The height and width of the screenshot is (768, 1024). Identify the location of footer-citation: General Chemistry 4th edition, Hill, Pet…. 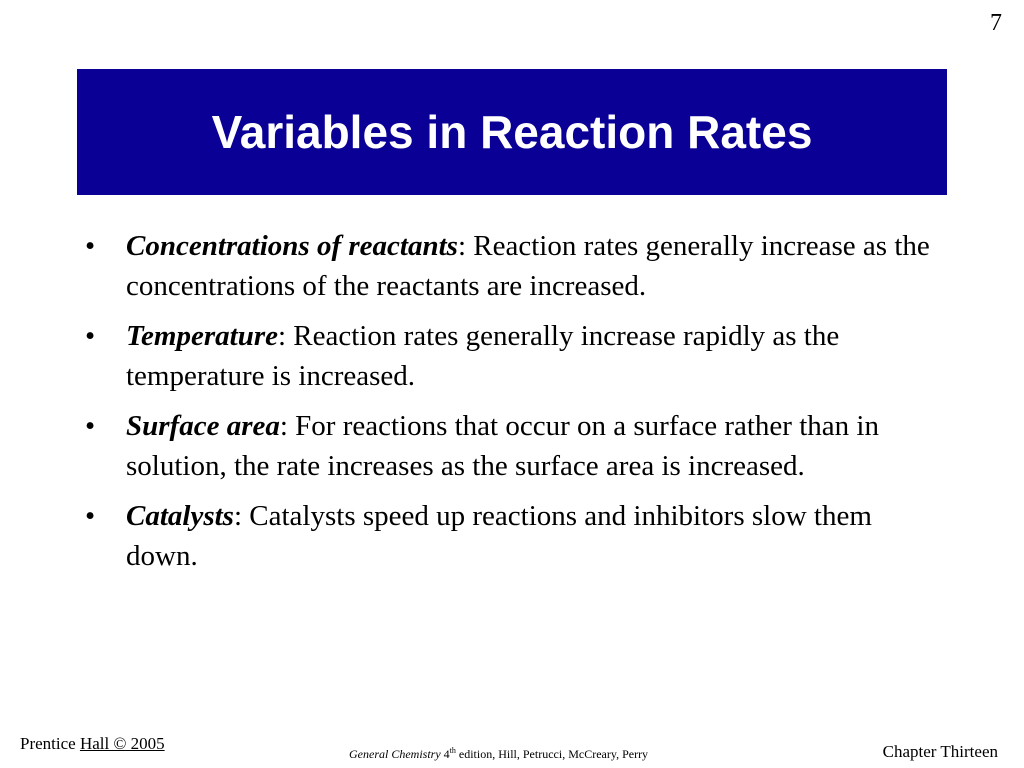
(498, 754).